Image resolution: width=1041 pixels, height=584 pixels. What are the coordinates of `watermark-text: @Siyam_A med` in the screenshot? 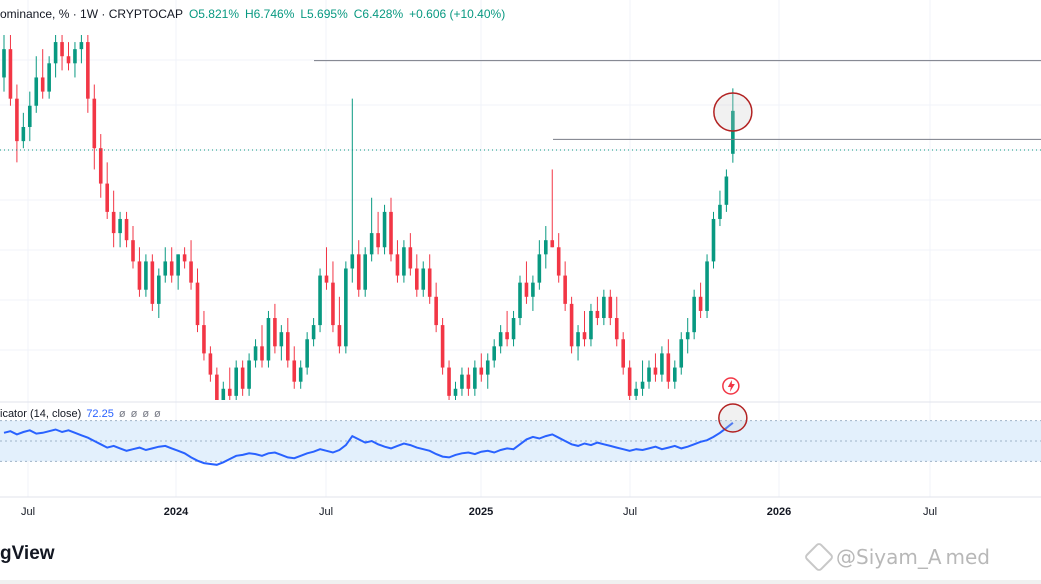 It's located at (913, 557).